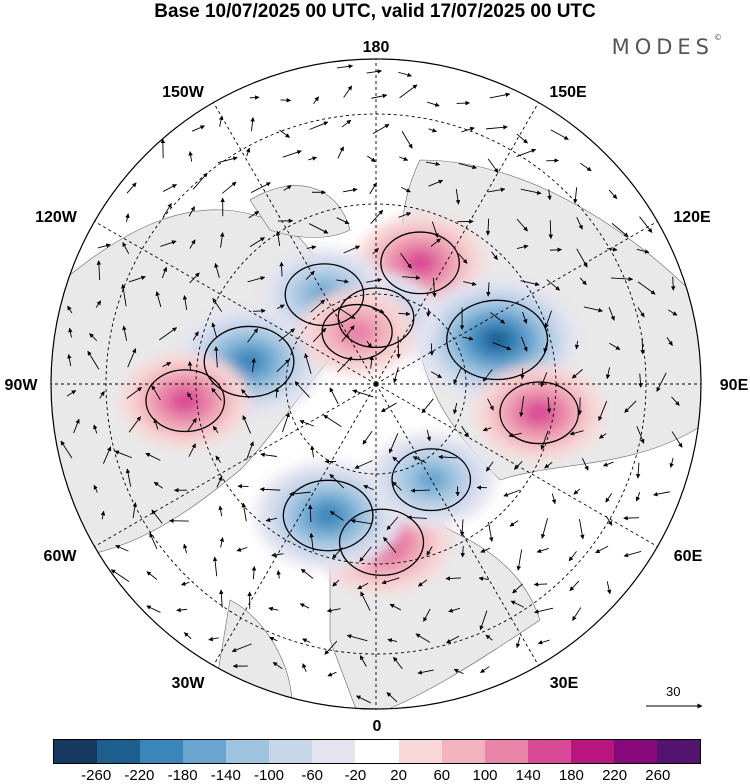  I want to click on colorbar-tick-label: 100, so click(484, 775).